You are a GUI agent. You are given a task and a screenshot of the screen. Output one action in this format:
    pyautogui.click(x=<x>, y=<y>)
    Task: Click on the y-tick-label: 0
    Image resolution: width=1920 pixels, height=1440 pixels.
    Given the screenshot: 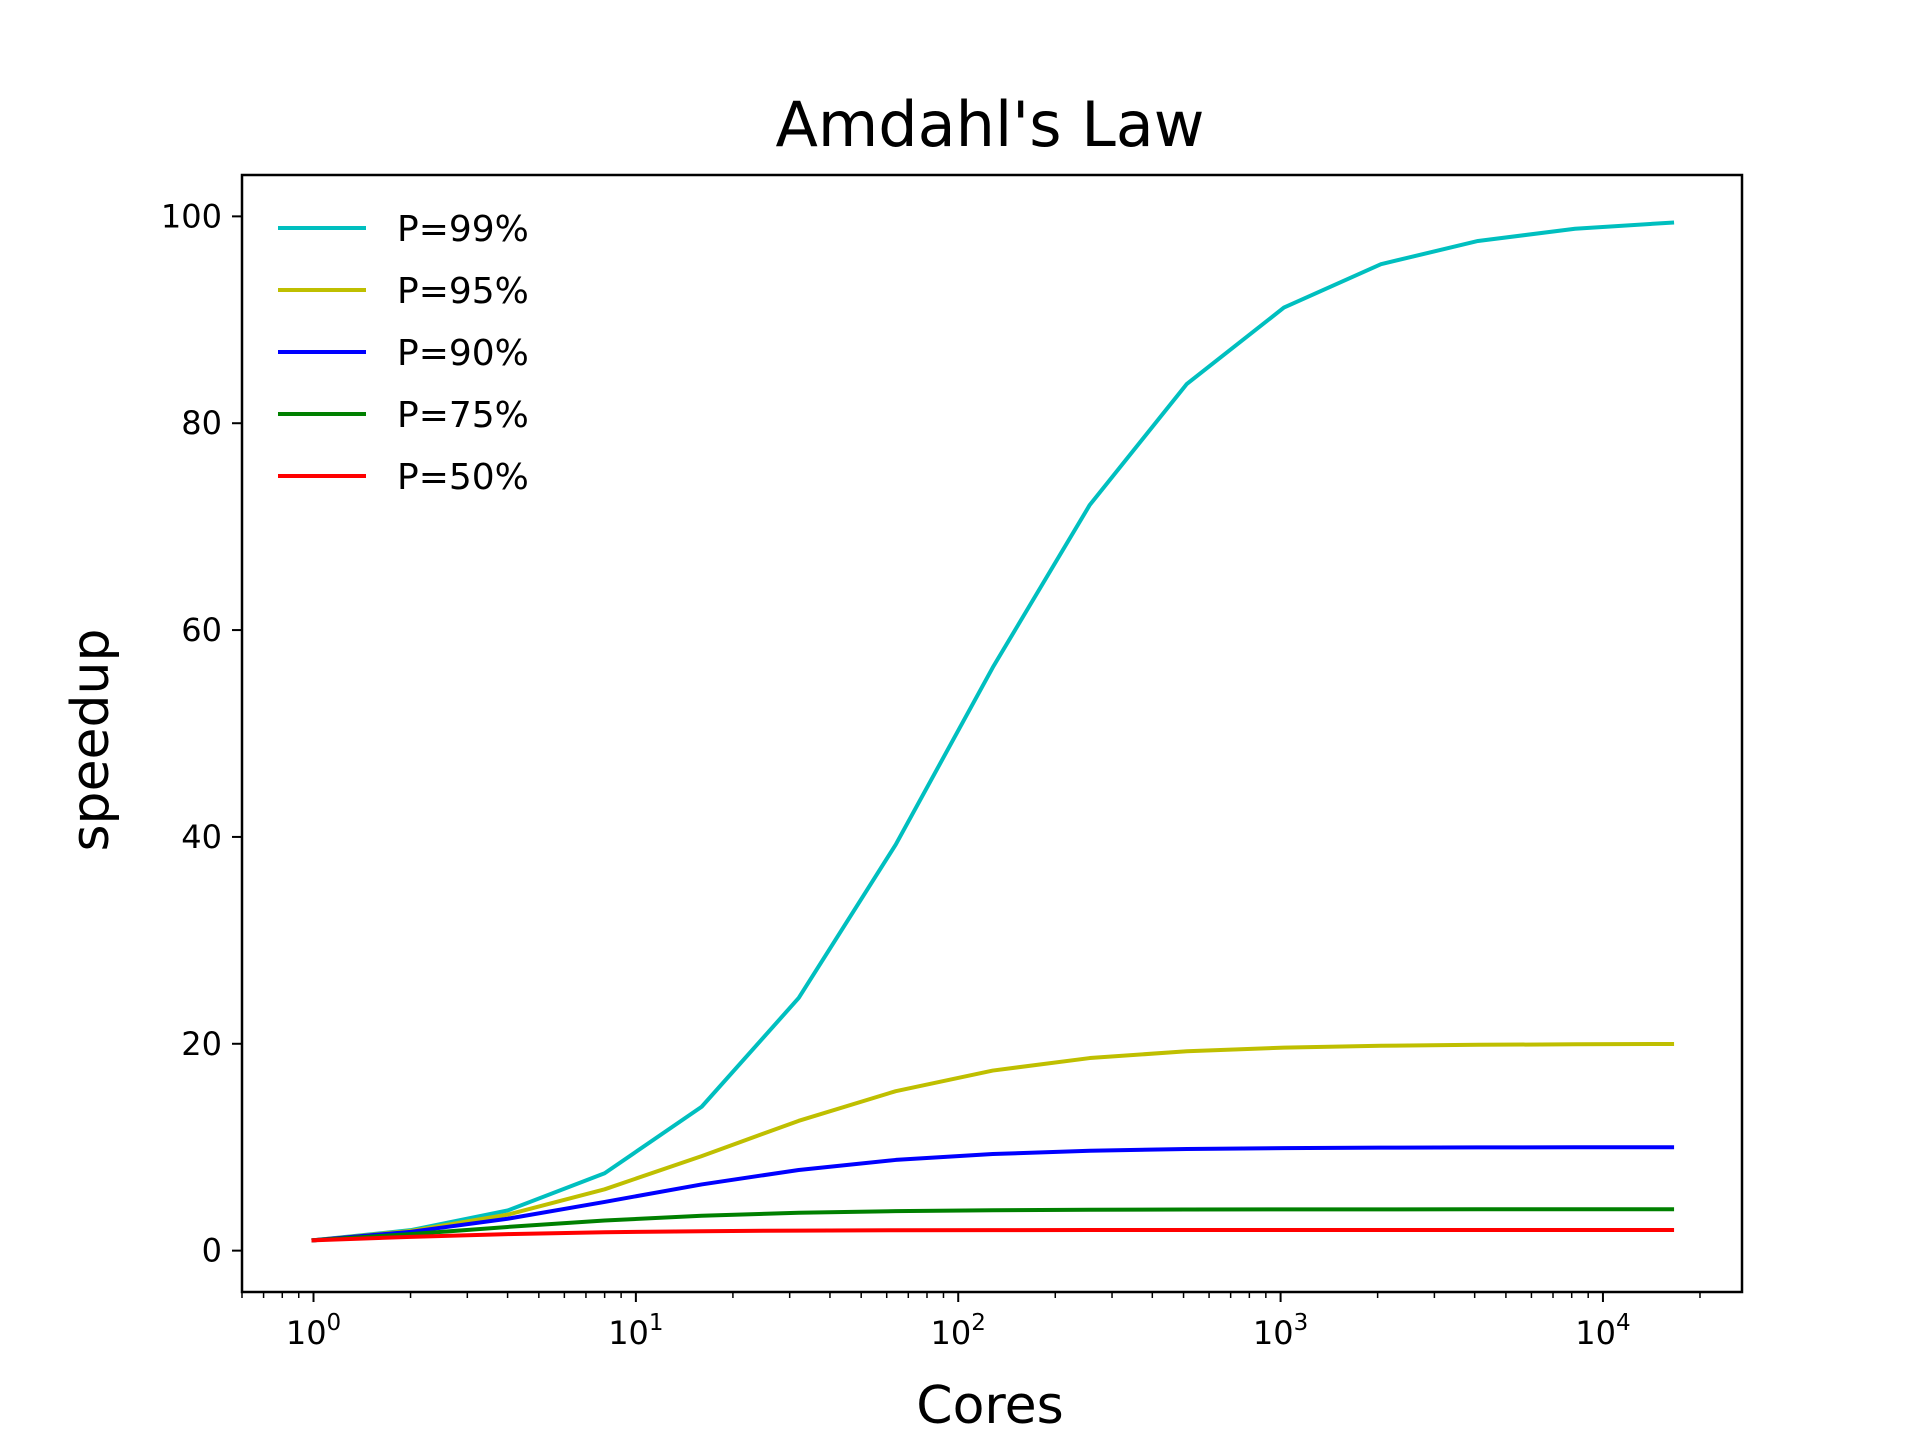 What is the action you would take?
    pyautogui.click(x=212, y=1251)
    